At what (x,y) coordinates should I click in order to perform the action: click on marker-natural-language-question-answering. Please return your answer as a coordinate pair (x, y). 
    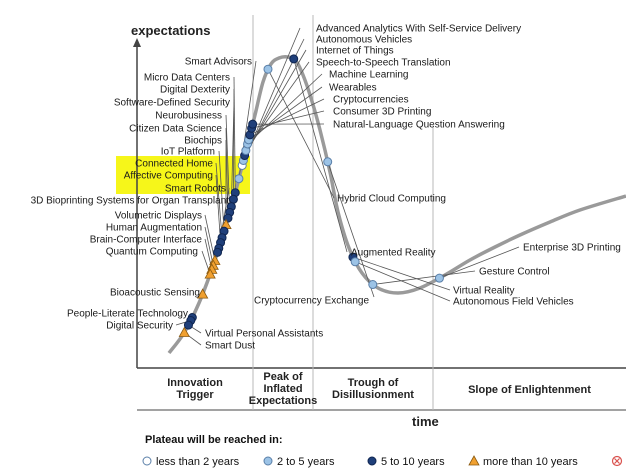
    Looking at the image, I should click on (253, 124).